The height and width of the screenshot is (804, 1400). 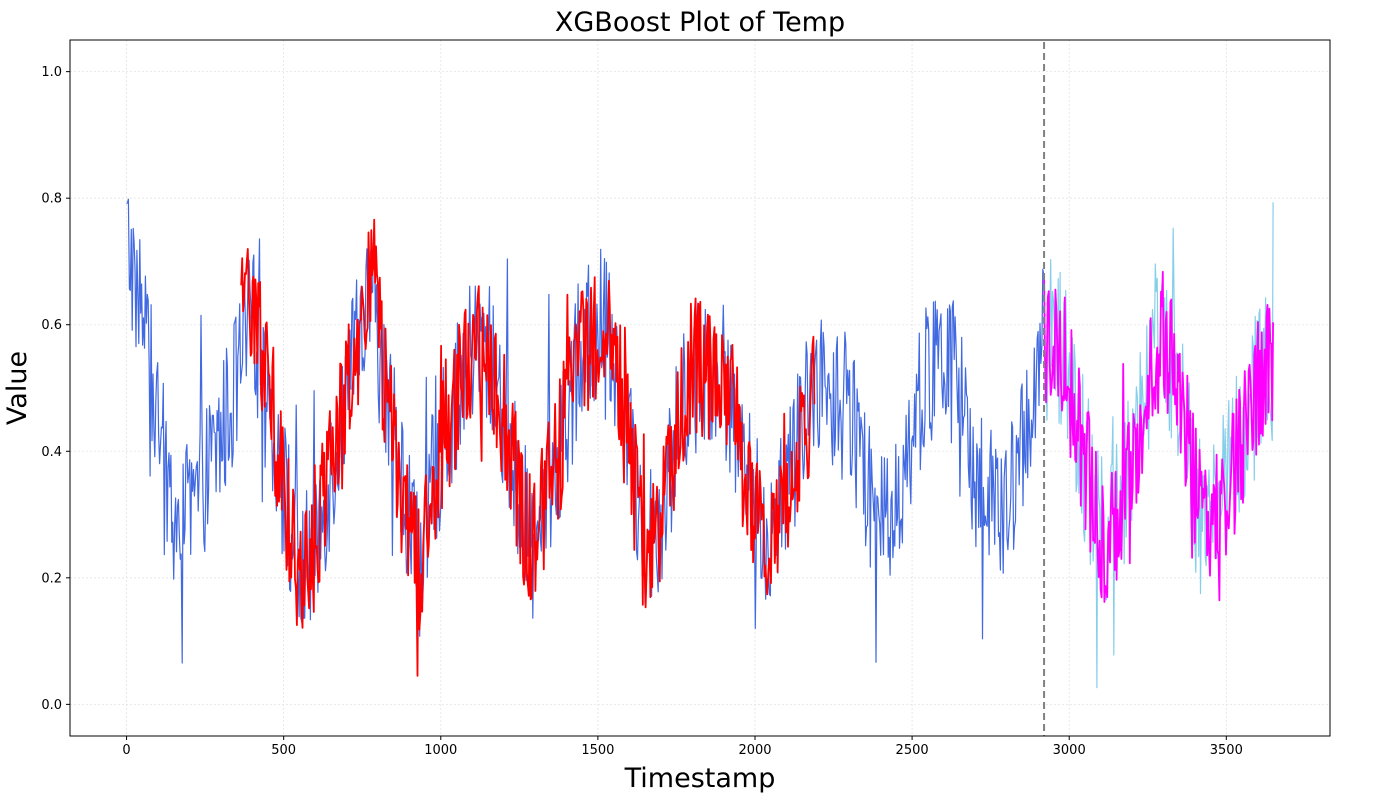 I want to click on y-tick-label: 0.4, so click(x=51, y=452).